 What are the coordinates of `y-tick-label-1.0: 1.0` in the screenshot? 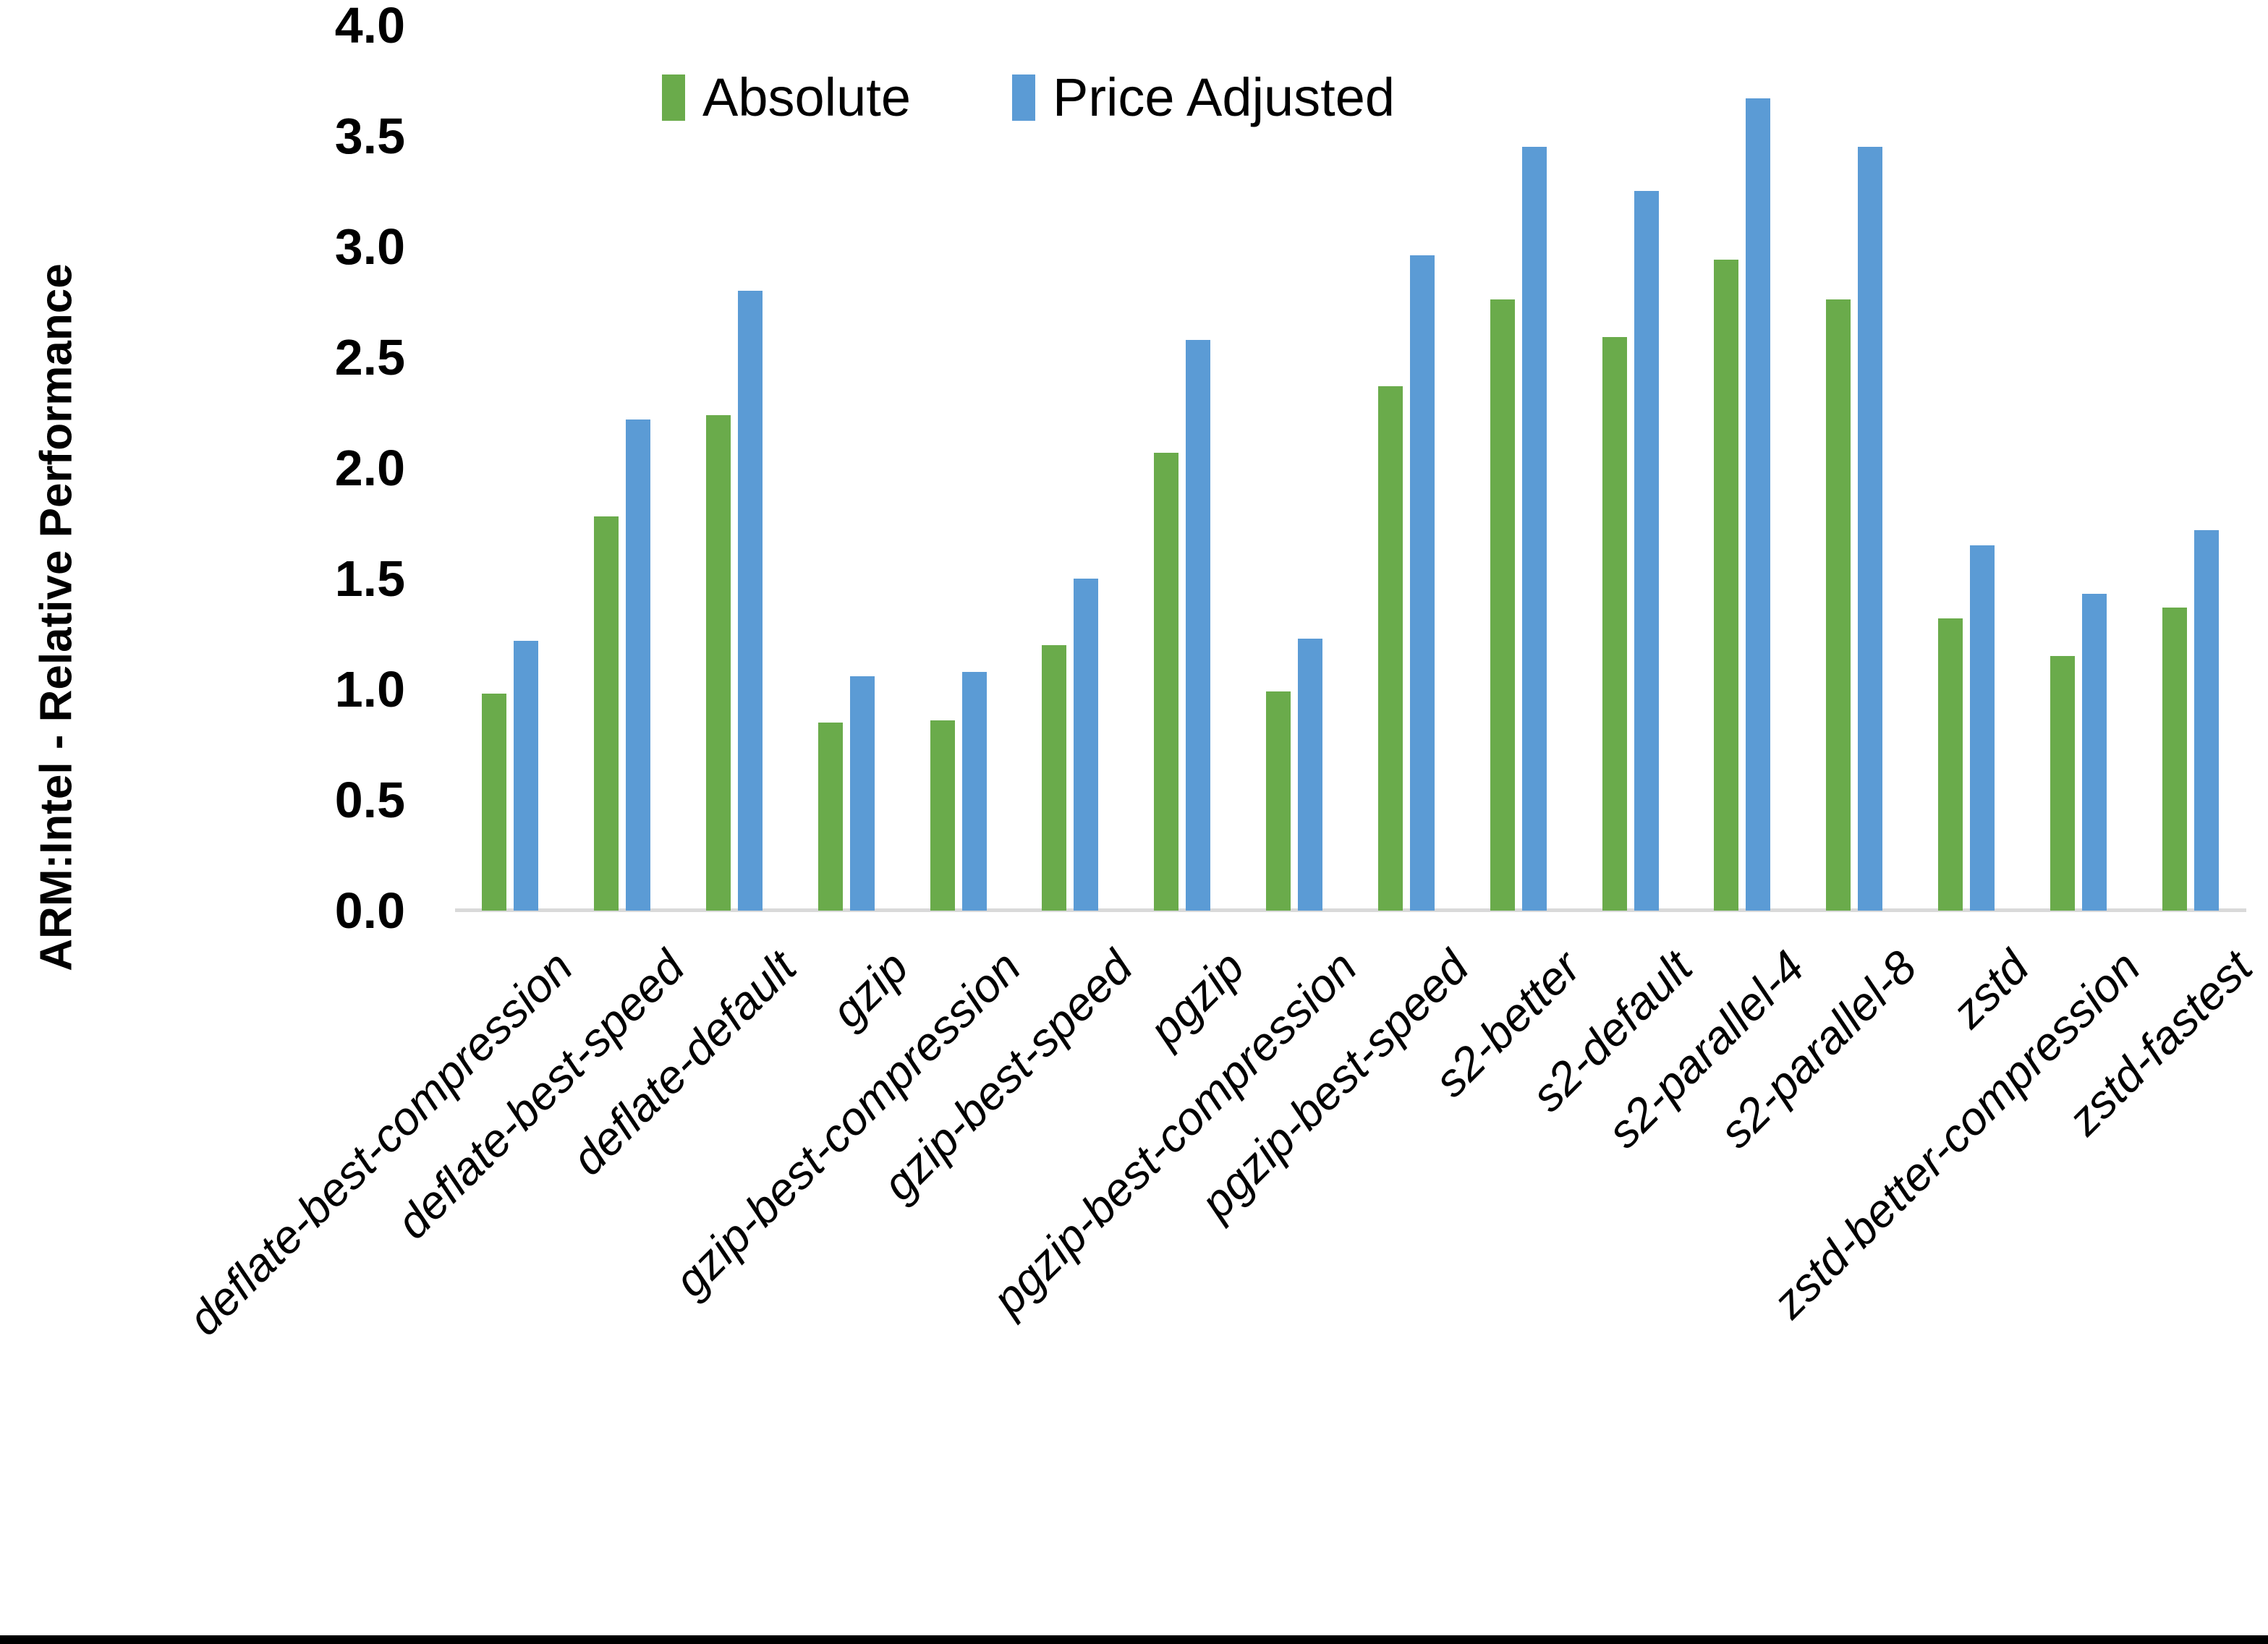 It's located at (369, 689).